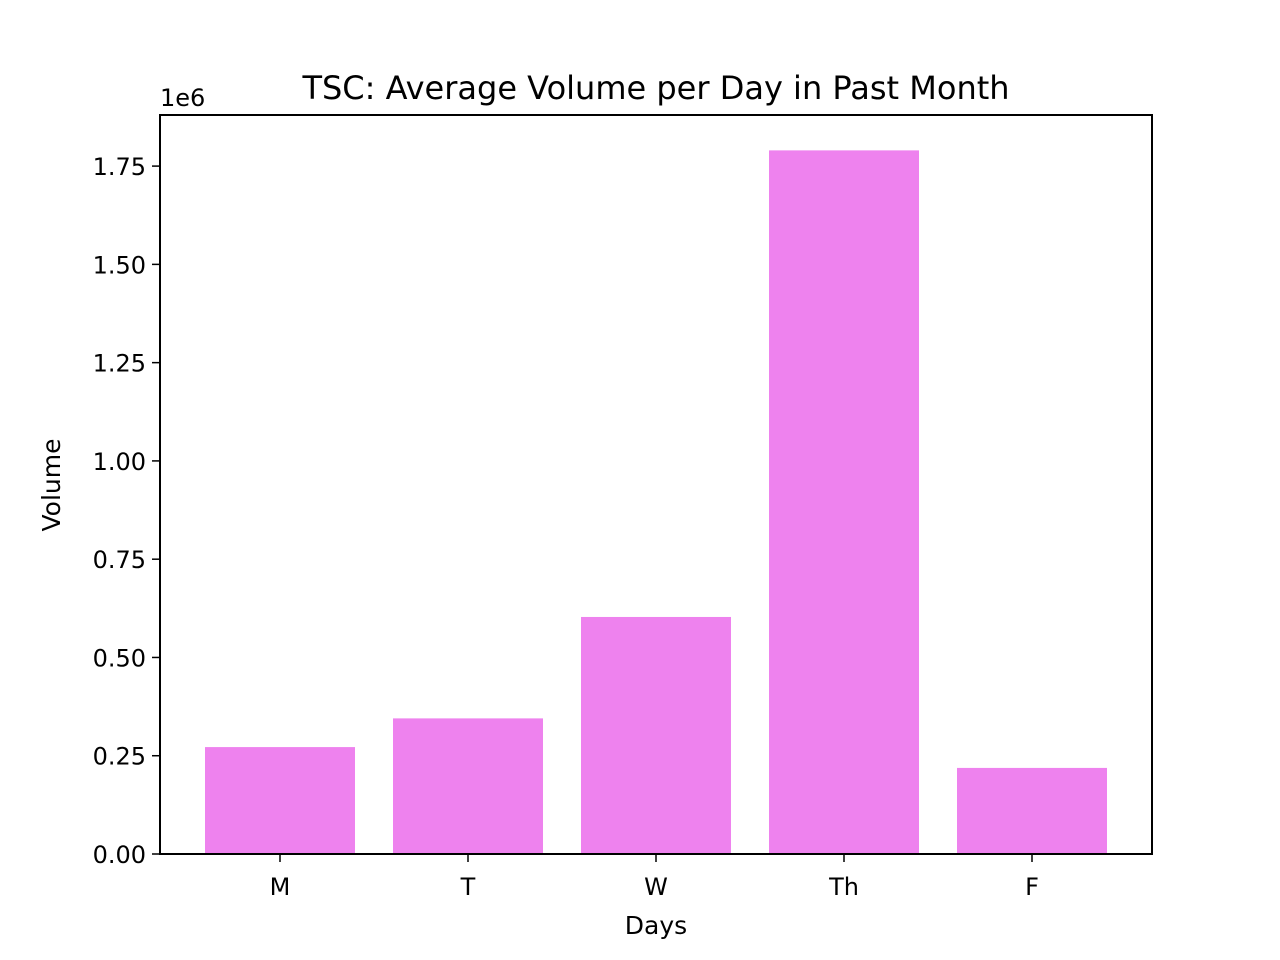  I want to click on y-tick-label: 1.00, so click(119, 462).